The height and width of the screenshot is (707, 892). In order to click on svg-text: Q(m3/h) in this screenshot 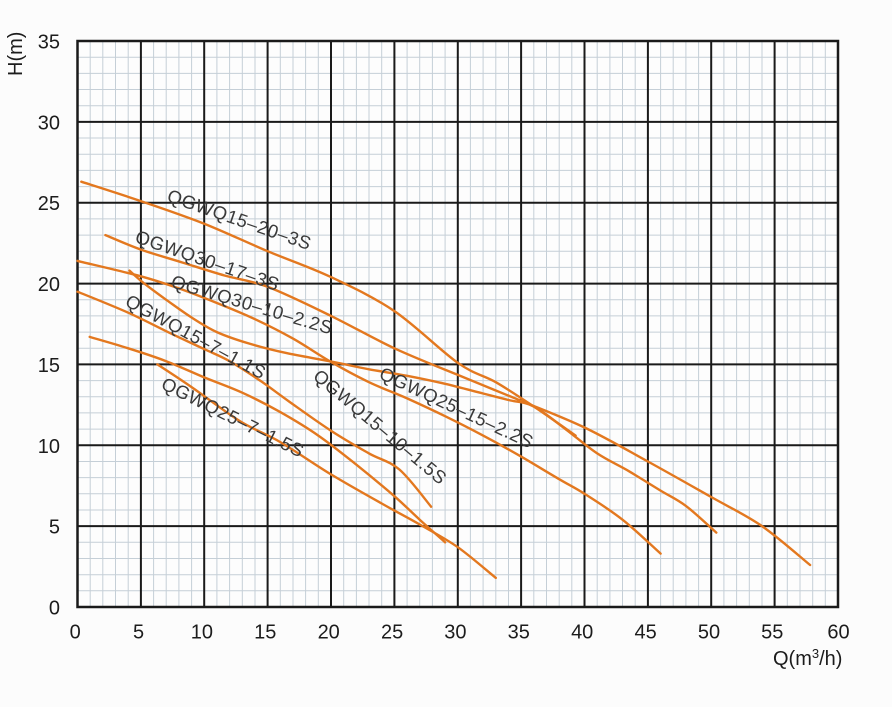, I will do `click(807, 658)`.